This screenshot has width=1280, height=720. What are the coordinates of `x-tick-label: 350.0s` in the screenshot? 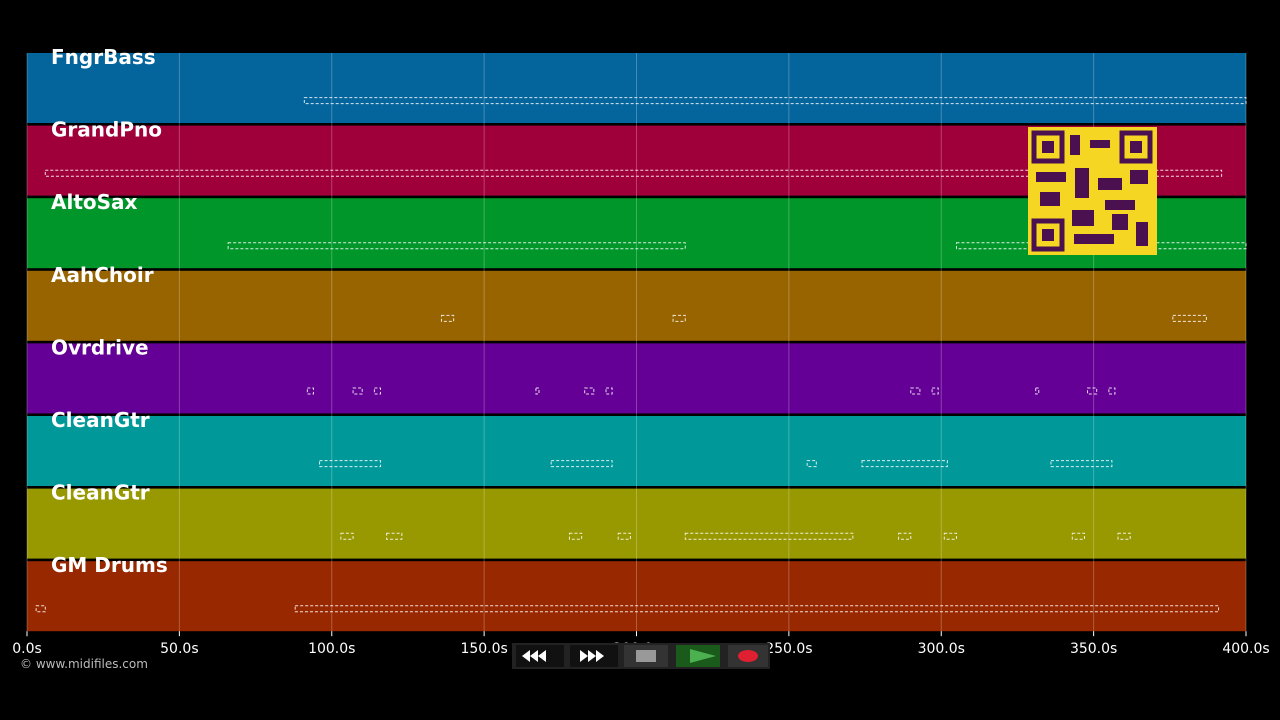 It's located at (1093, 649).